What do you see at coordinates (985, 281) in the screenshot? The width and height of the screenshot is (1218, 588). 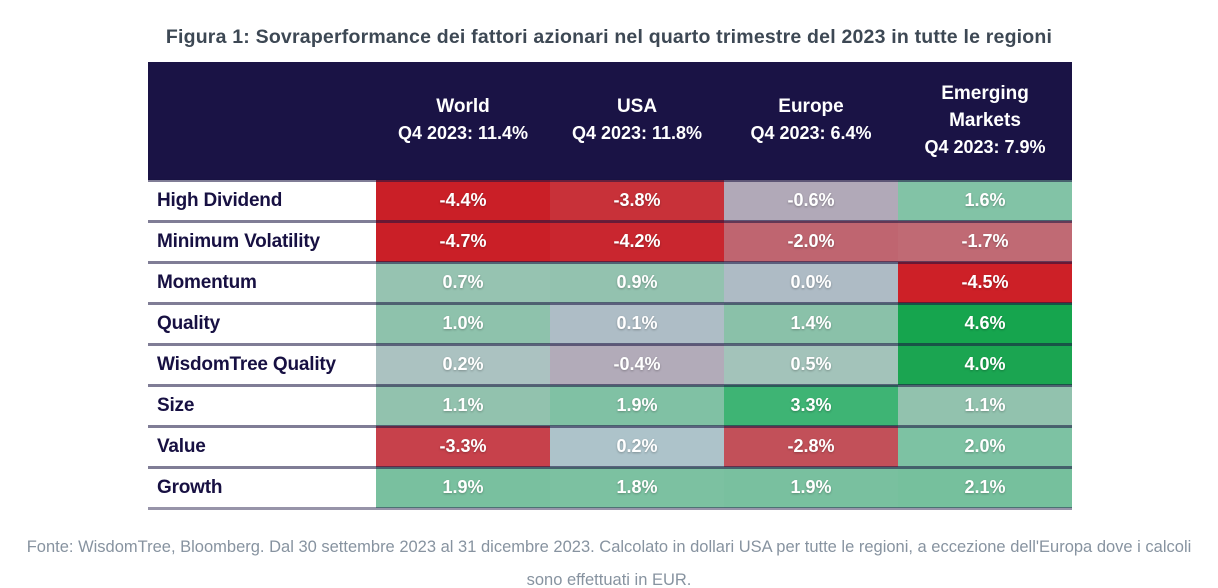 I see `cell-value: -4.5%` at bounding box center [985, 281].